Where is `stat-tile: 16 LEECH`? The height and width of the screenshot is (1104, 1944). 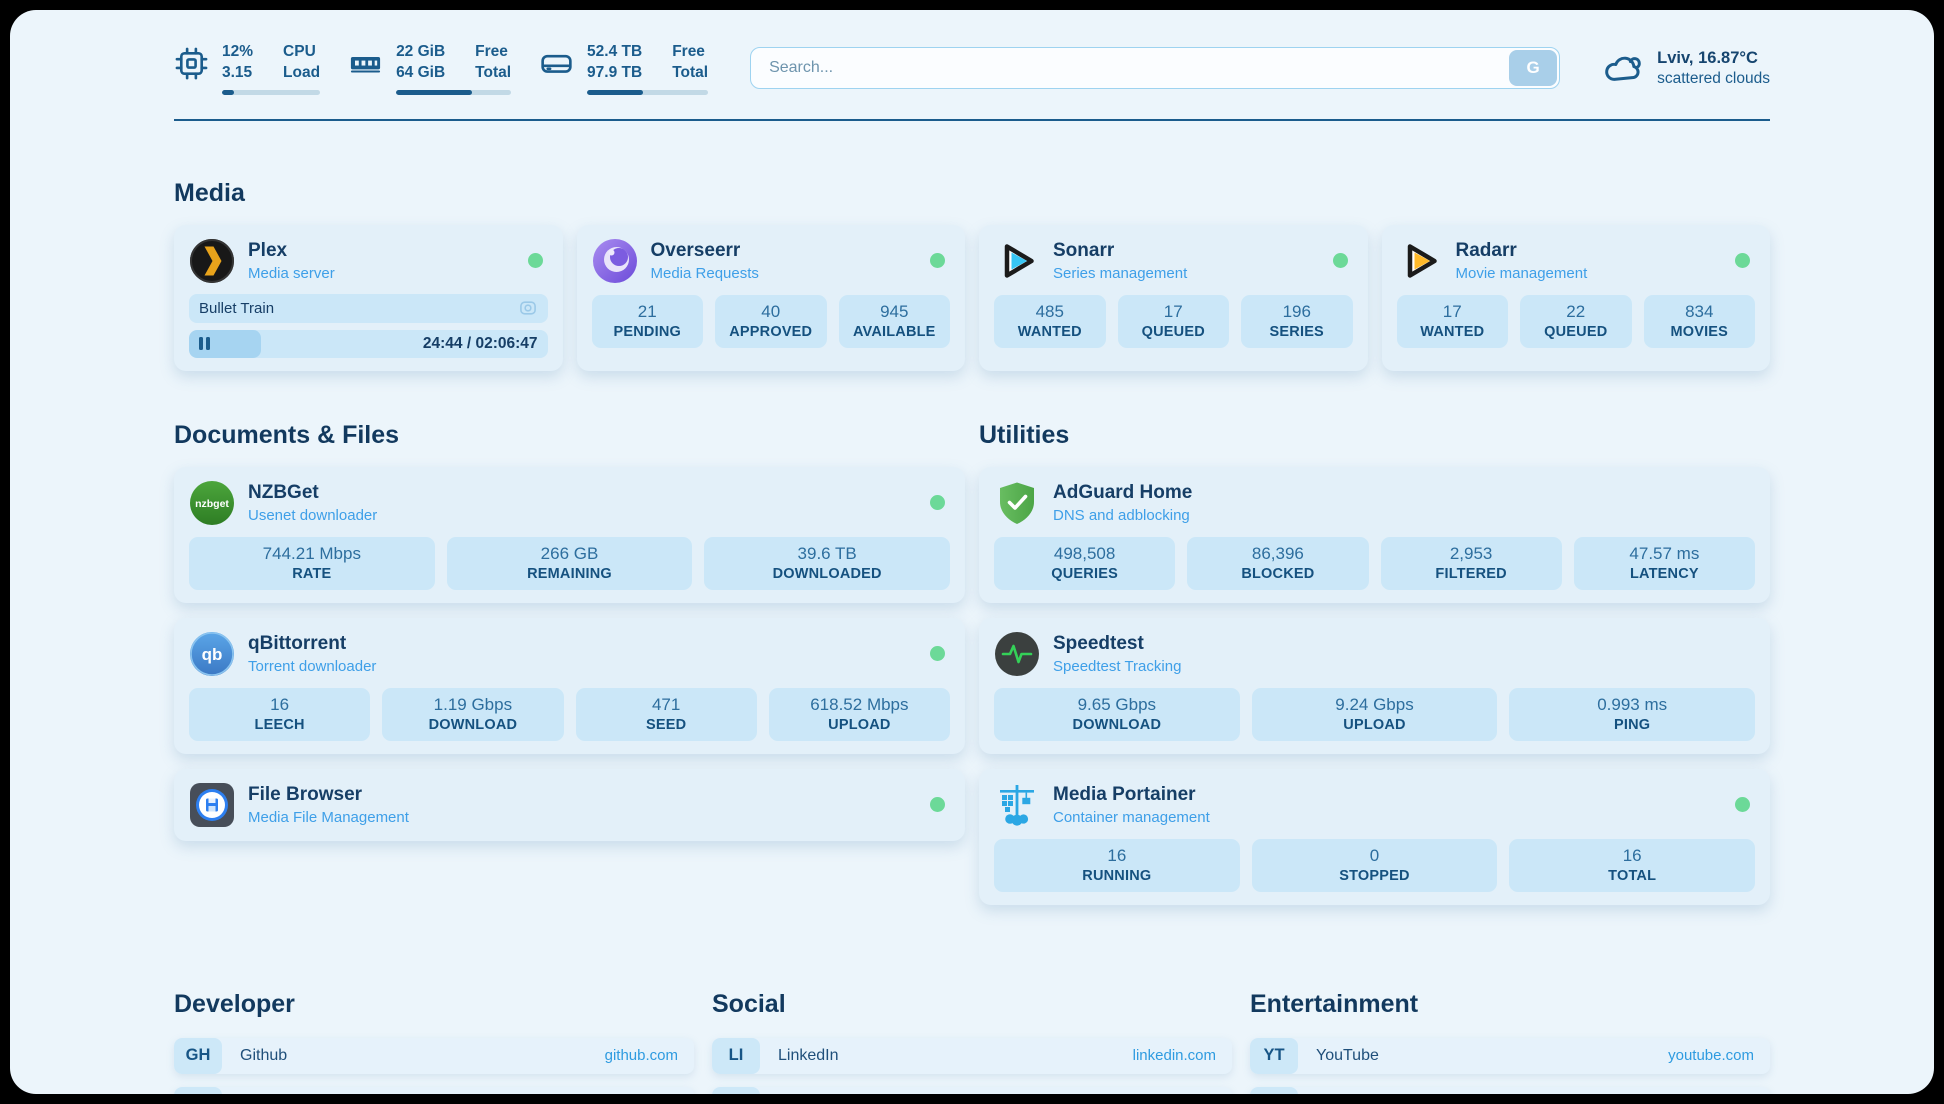
stat-tile: 16 LEECH is located at coordinates (280, 714).